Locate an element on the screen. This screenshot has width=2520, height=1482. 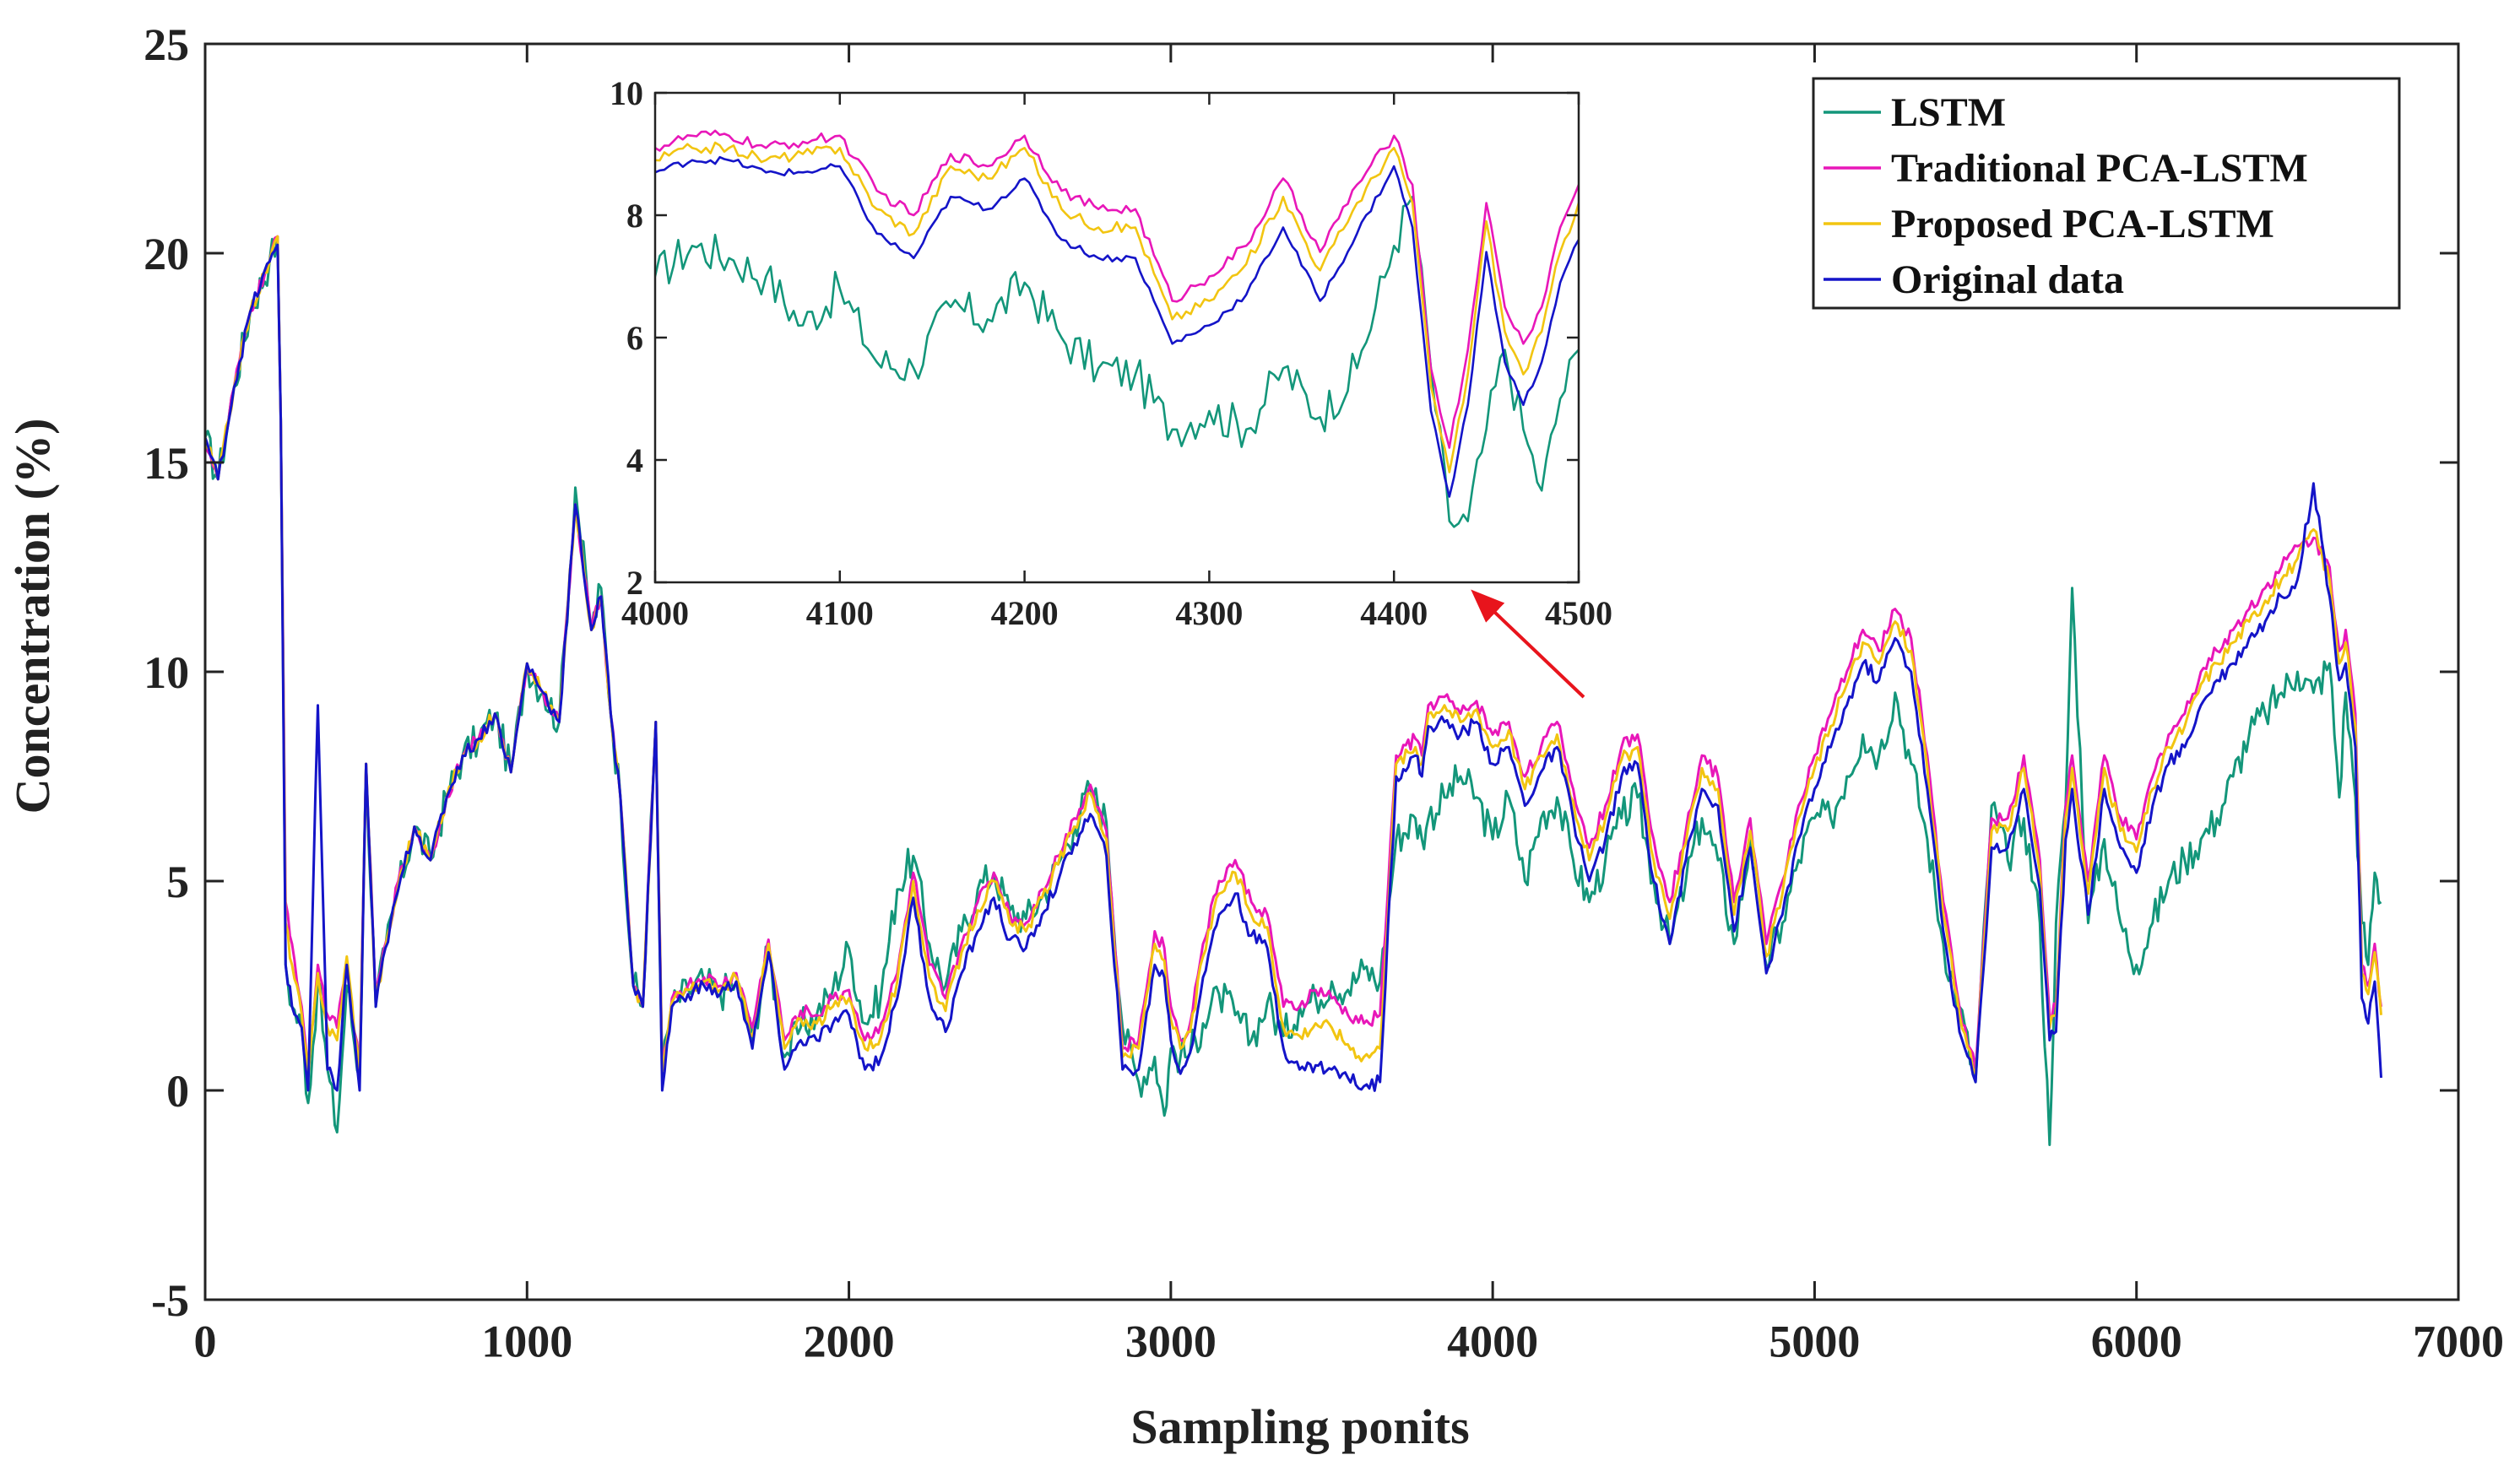
legend-label-proposed: Proposed PCA-LSTM is located at coordinates (2082, 224).